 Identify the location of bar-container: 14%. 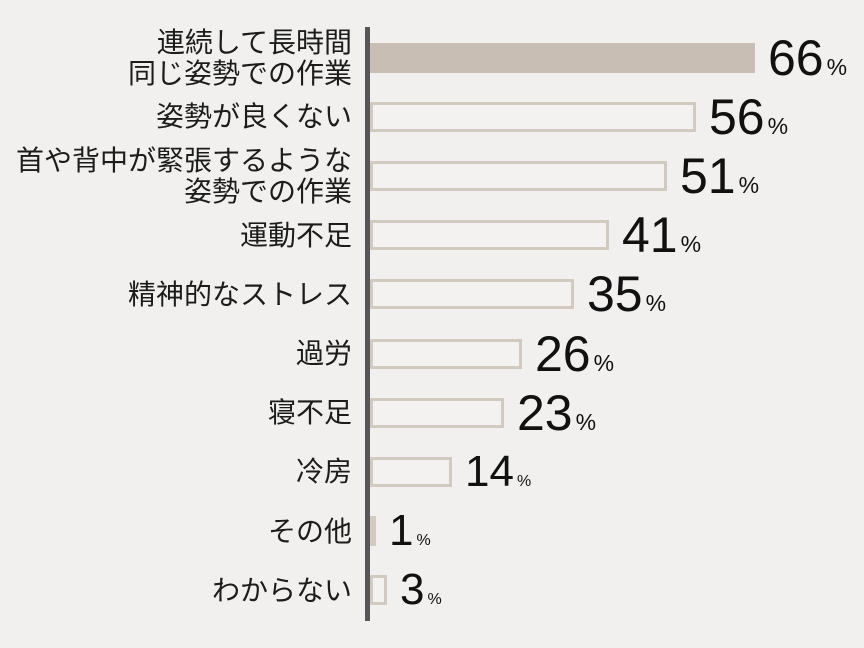
(451, 471).